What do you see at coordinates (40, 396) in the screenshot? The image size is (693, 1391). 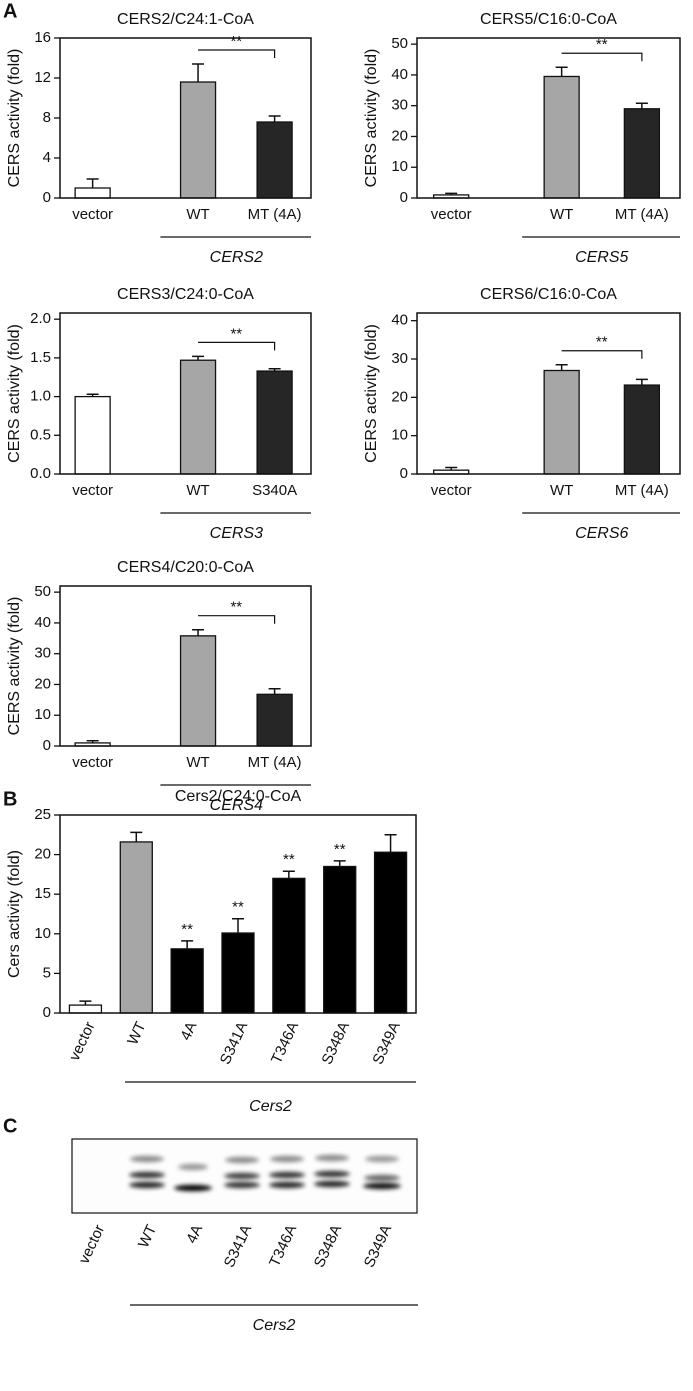 I see `y-tick-label: 1.0` at bounding box center [40, 396].